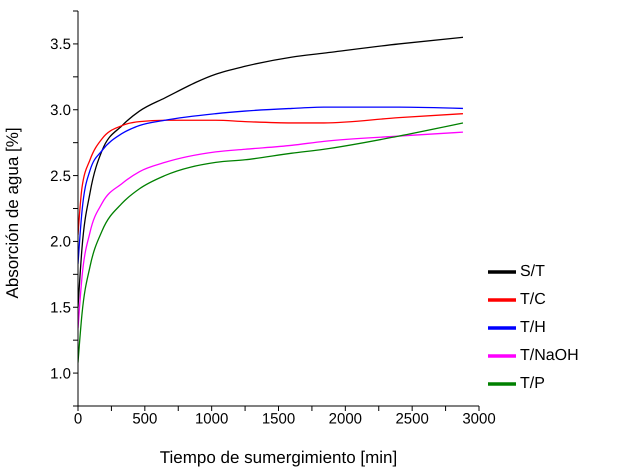 The width and height of the screenshot is (633, 469). Describe the element at coordinates (479, 419) in the screenshot. I see `x-tick-label: 3000` at that location.